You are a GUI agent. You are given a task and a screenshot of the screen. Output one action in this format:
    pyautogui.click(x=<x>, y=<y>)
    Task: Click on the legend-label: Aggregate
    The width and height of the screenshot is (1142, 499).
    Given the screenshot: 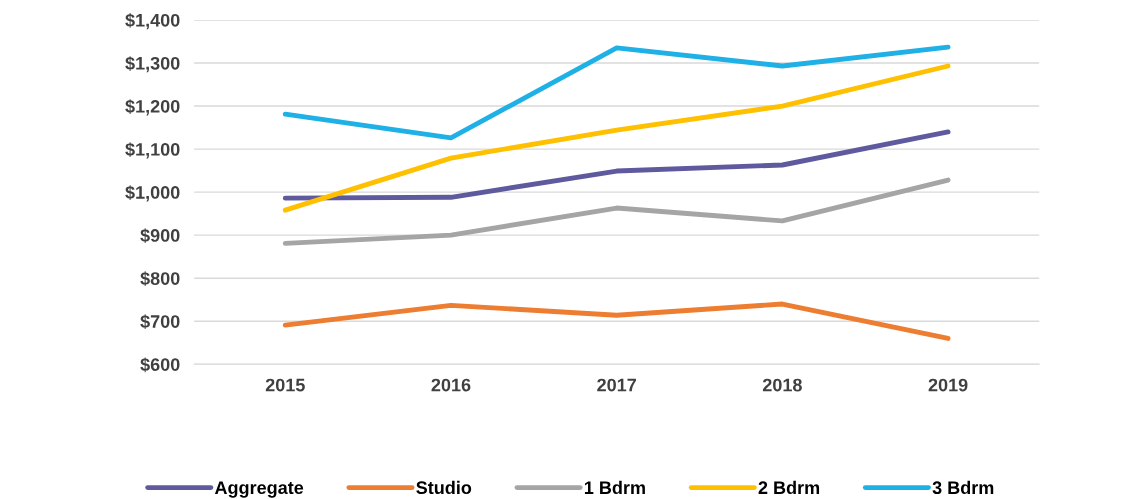 What is the action you would take?
    pyautogui.click(x=259, y=489)
    